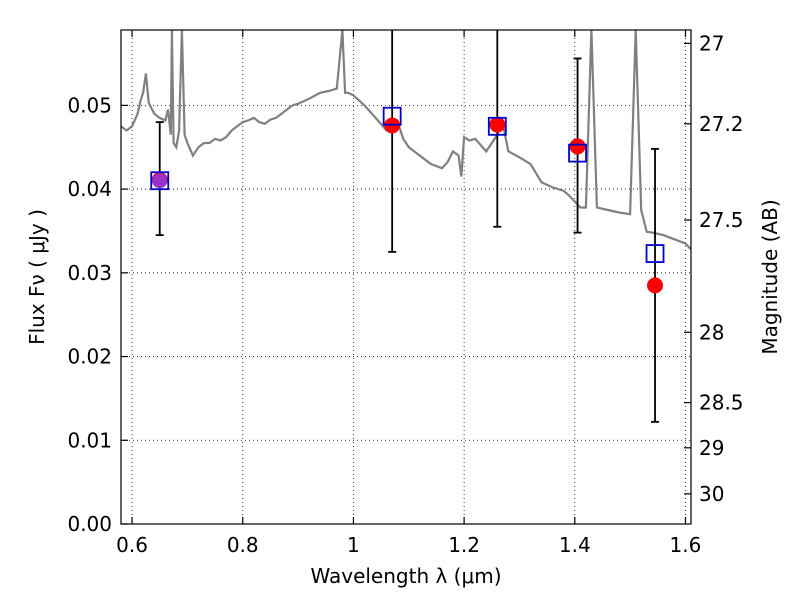 The width and height of the screenshot is (800, 600). I want to click on y-tick-label: 0.01, so click(89, 440).